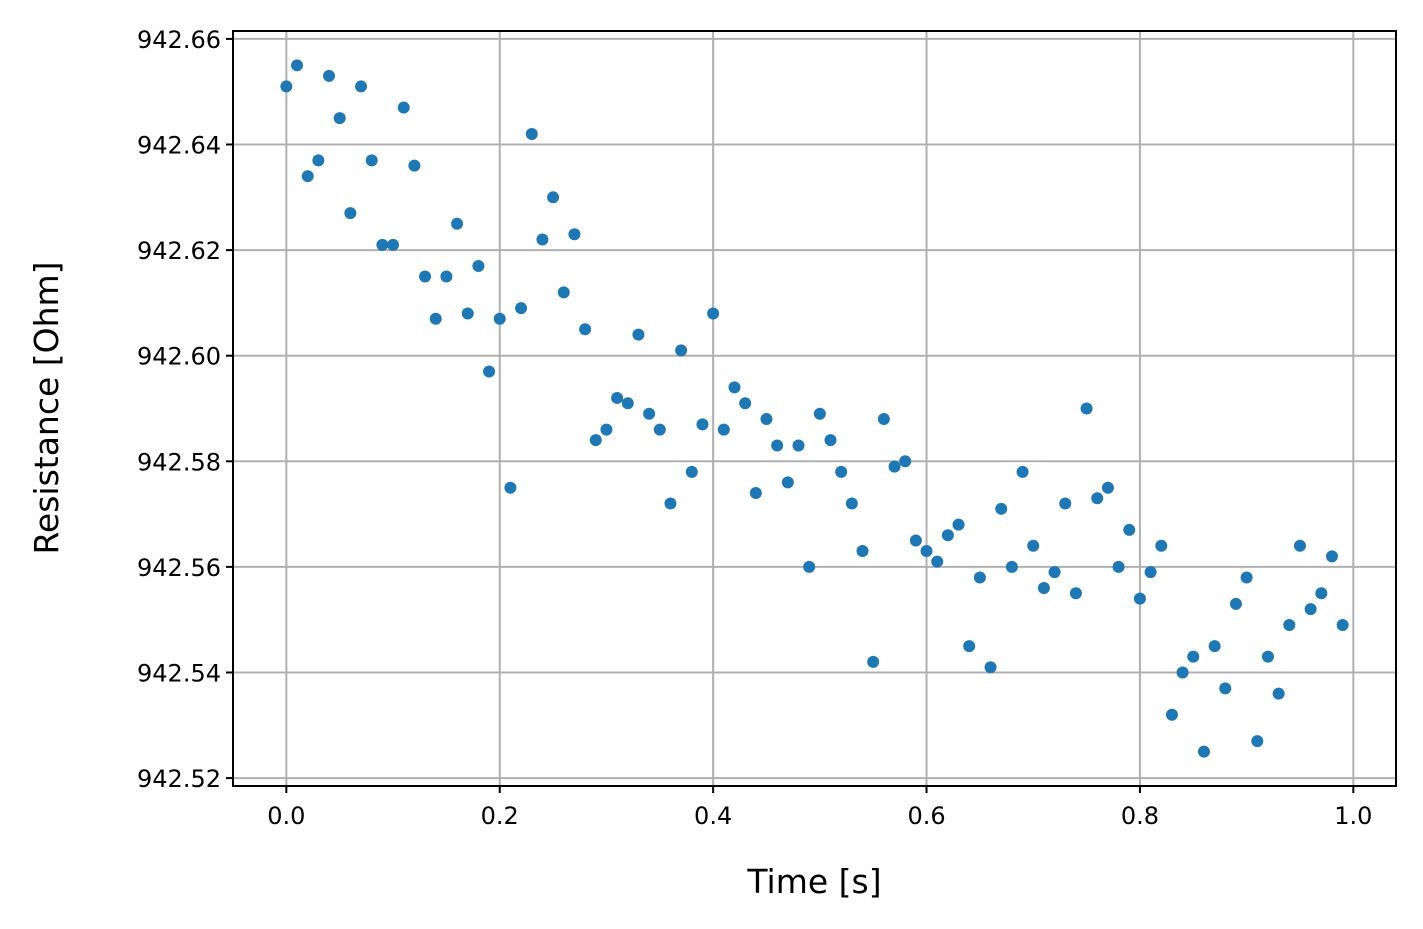 The image size is (1423, 929). What do you see at coordinates (713, 816) in the screenshot?
I see `x-tick-label: 0.4` at bounding box center [713, 816].